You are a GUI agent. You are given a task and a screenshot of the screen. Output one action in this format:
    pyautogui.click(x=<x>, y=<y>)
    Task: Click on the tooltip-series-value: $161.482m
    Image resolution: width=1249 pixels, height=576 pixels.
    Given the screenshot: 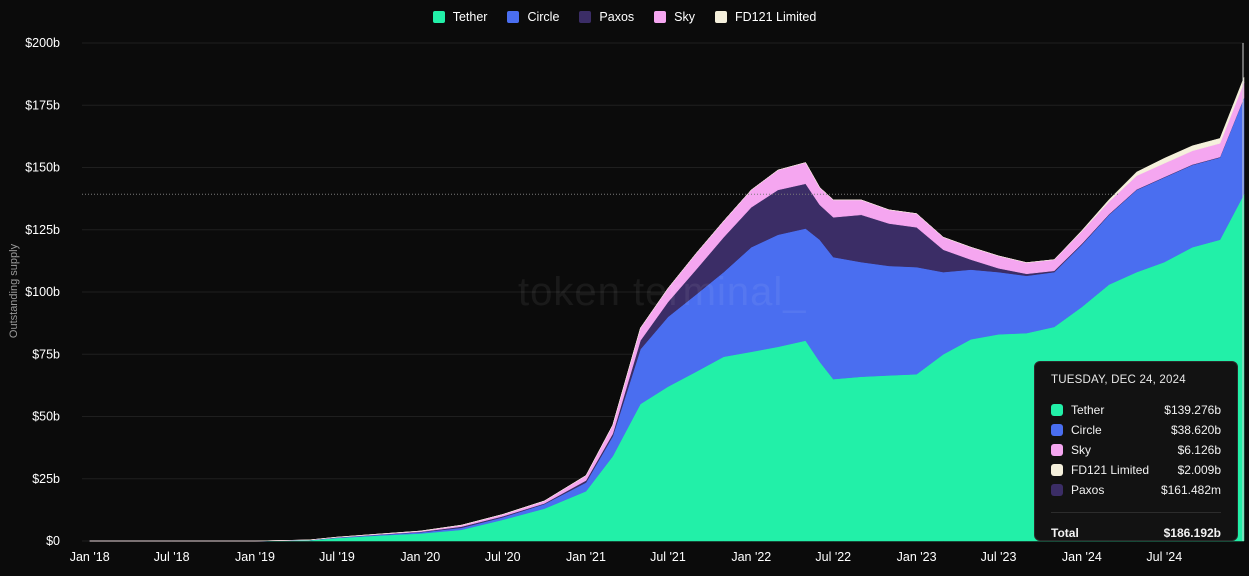 What is the action you would take?
    pyautogui.click(x=1190, y=490)
    